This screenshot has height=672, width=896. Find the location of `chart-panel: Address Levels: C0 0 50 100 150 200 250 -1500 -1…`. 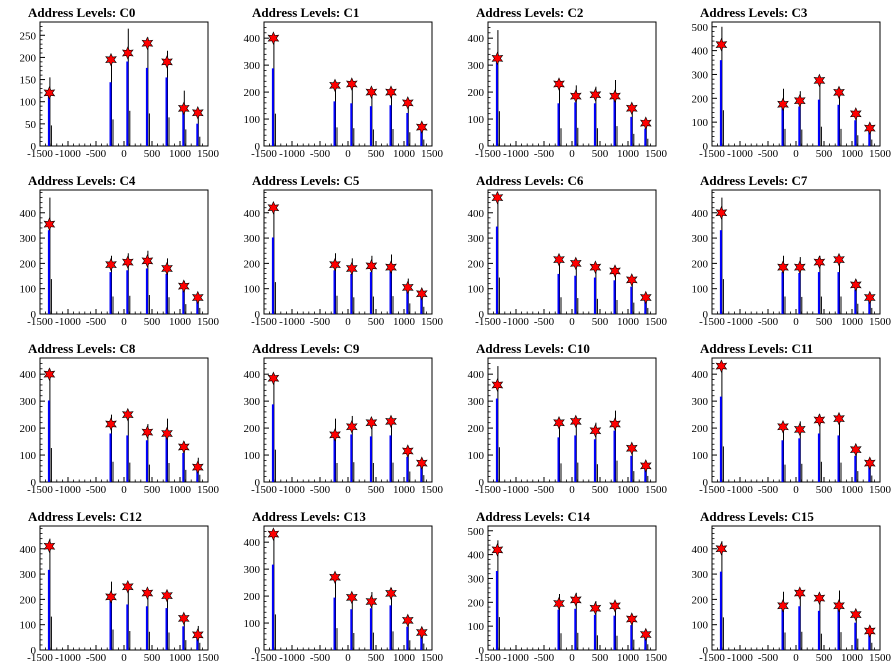

chart-panel: Address Levels: C0 0 50 100 150 200 250 -1500 -1… is located at coordinates (112, 84).